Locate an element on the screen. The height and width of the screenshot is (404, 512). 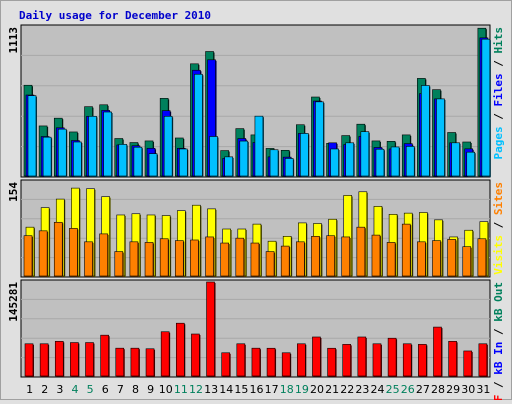
x-tick-label-day-20: 20 is located at coordinates (317, 389).